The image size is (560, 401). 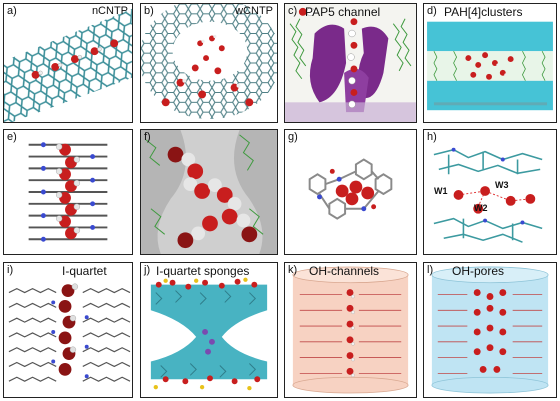 What do you see at coordinates (328, 57) in the screenshot?
I see `water-chain-c` at bounding box center [328, 57].